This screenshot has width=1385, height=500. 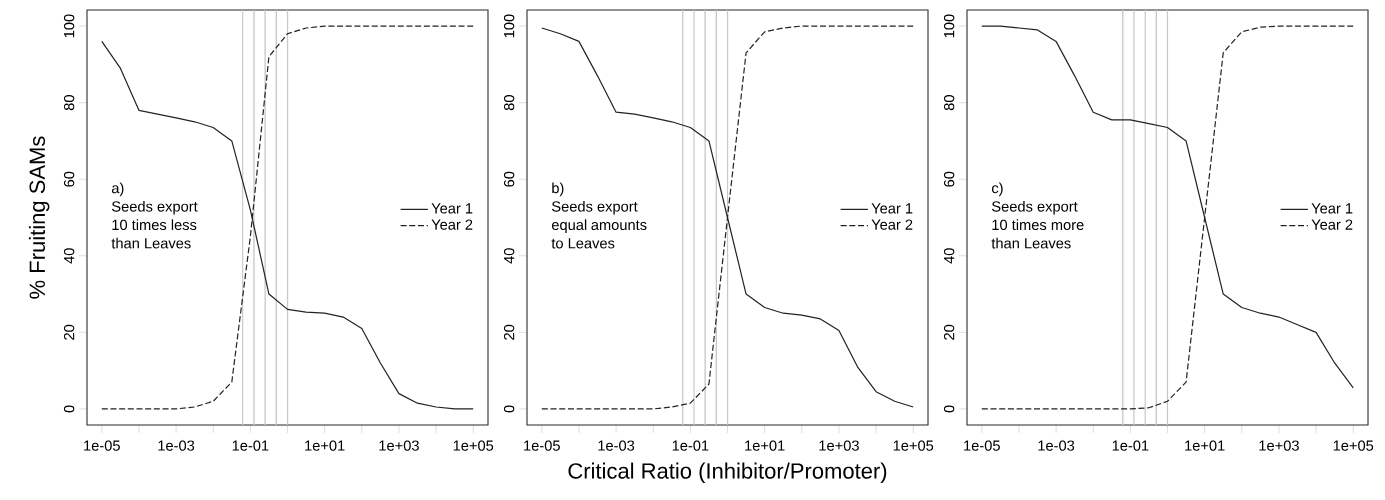 What do you see at coordinates (154, 224) in the screenshot?
I see `annotation: Seeds export 10 times less than Leaves` at bounding box center [154, 224].